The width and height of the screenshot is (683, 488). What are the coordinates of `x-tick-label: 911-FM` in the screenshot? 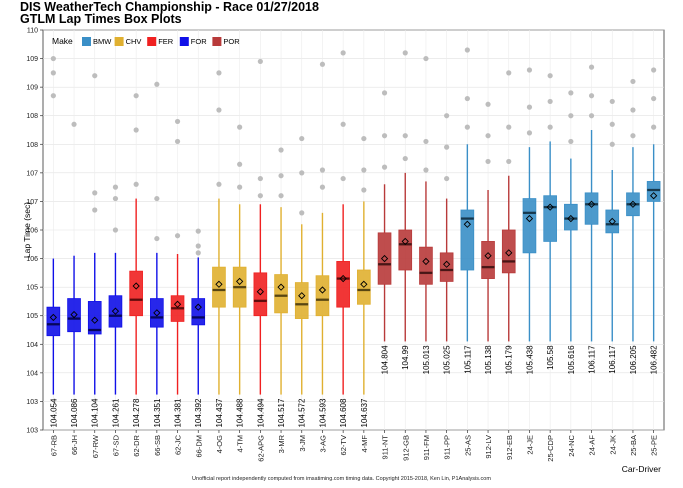 It's located at (426, 447).